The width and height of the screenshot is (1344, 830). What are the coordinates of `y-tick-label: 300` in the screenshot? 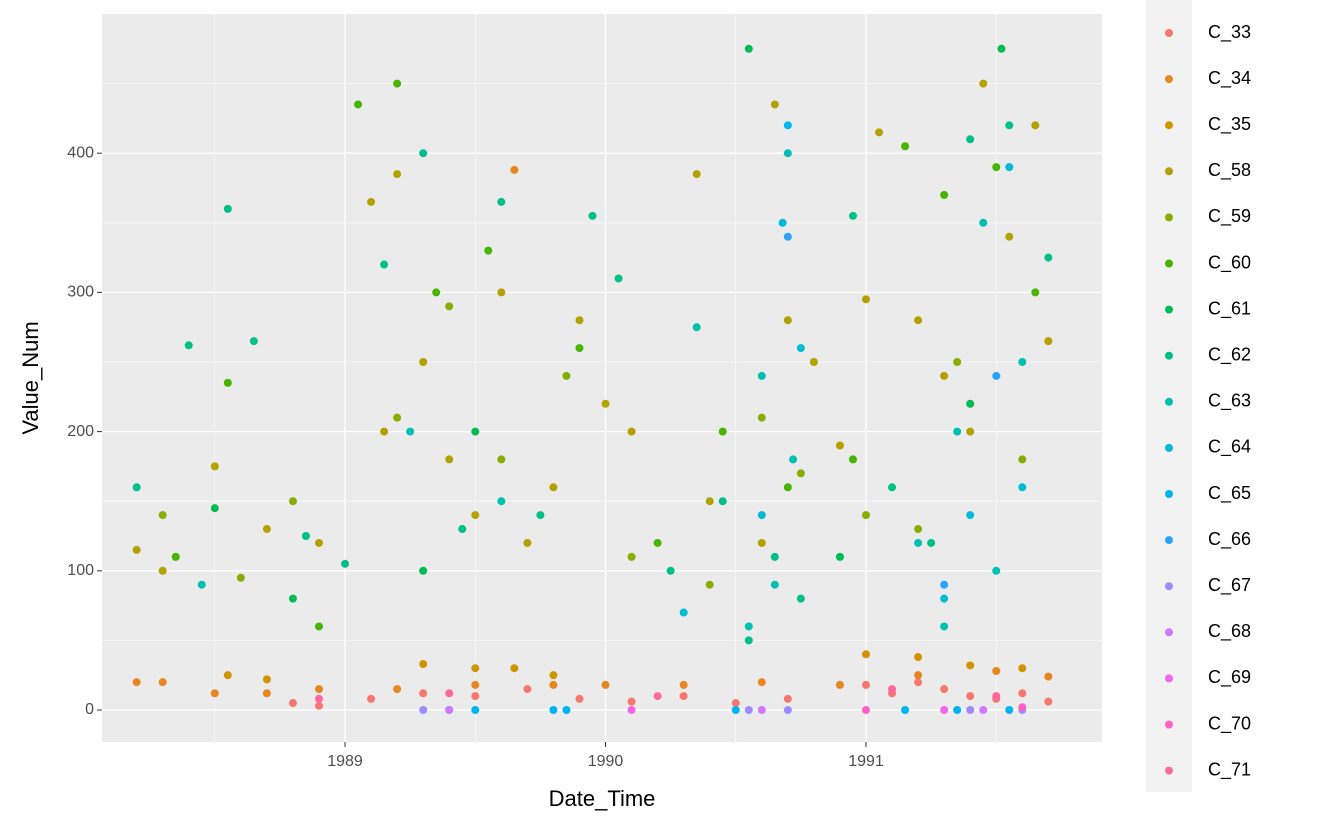 It's located at (80, 292).